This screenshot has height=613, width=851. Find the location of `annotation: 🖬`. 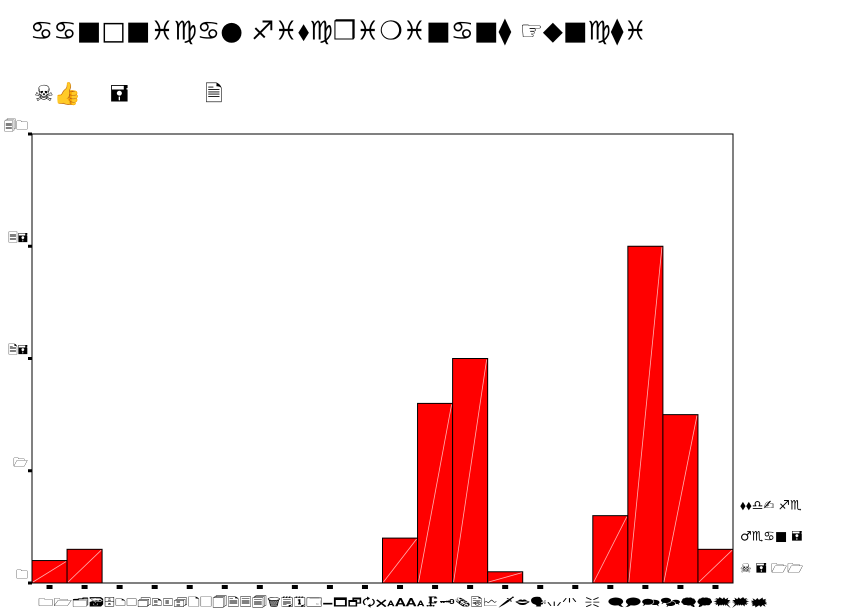

annotation: 🖬 is located at coordinates (119, 94).